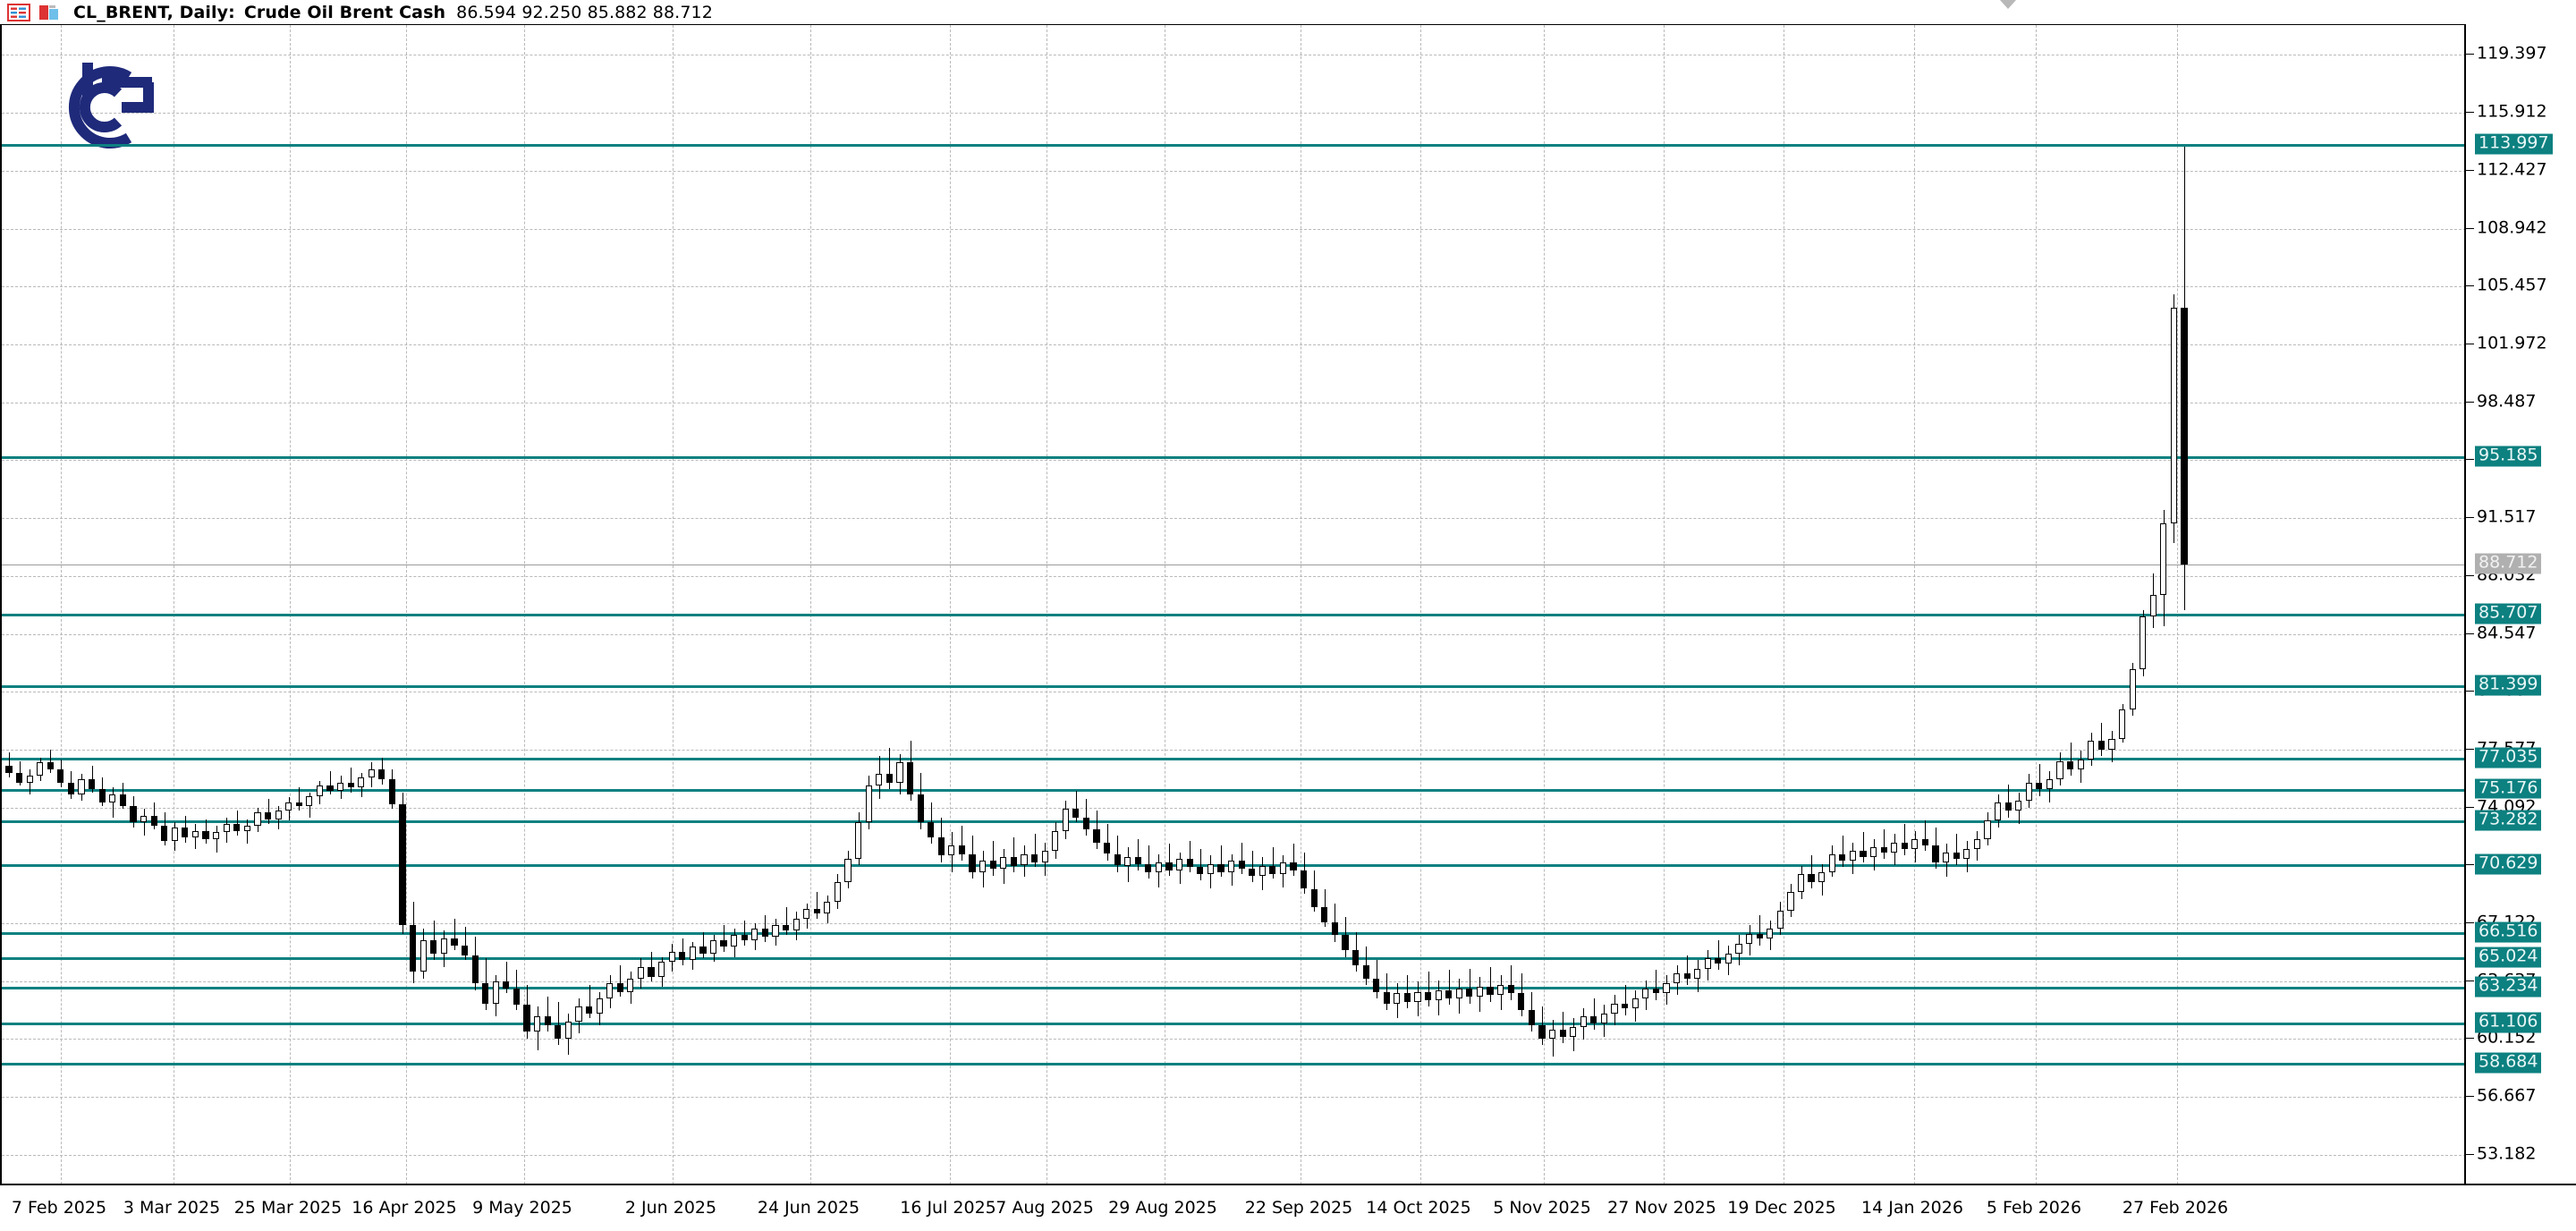 The image size is (2576, 1231). What do you see at coordinates (2508, 1063) in the screenshot?
I see `level-price-badge: 58.684` at bounding box center [2508, 1063].